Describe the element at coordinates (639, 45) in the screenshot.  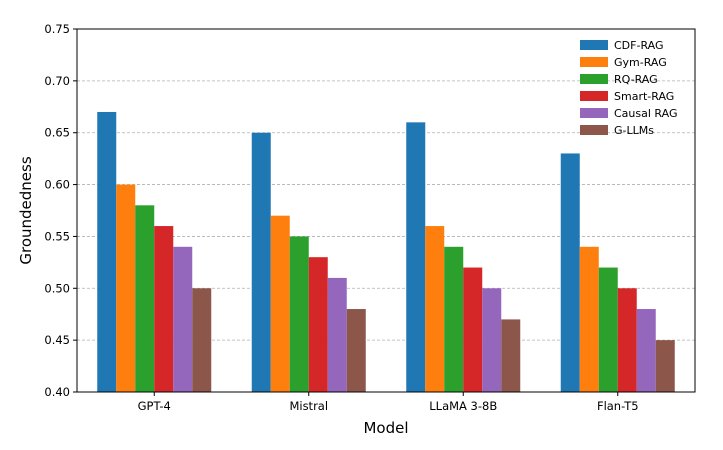
I see `legend-label: CDF-RAG` at that location.